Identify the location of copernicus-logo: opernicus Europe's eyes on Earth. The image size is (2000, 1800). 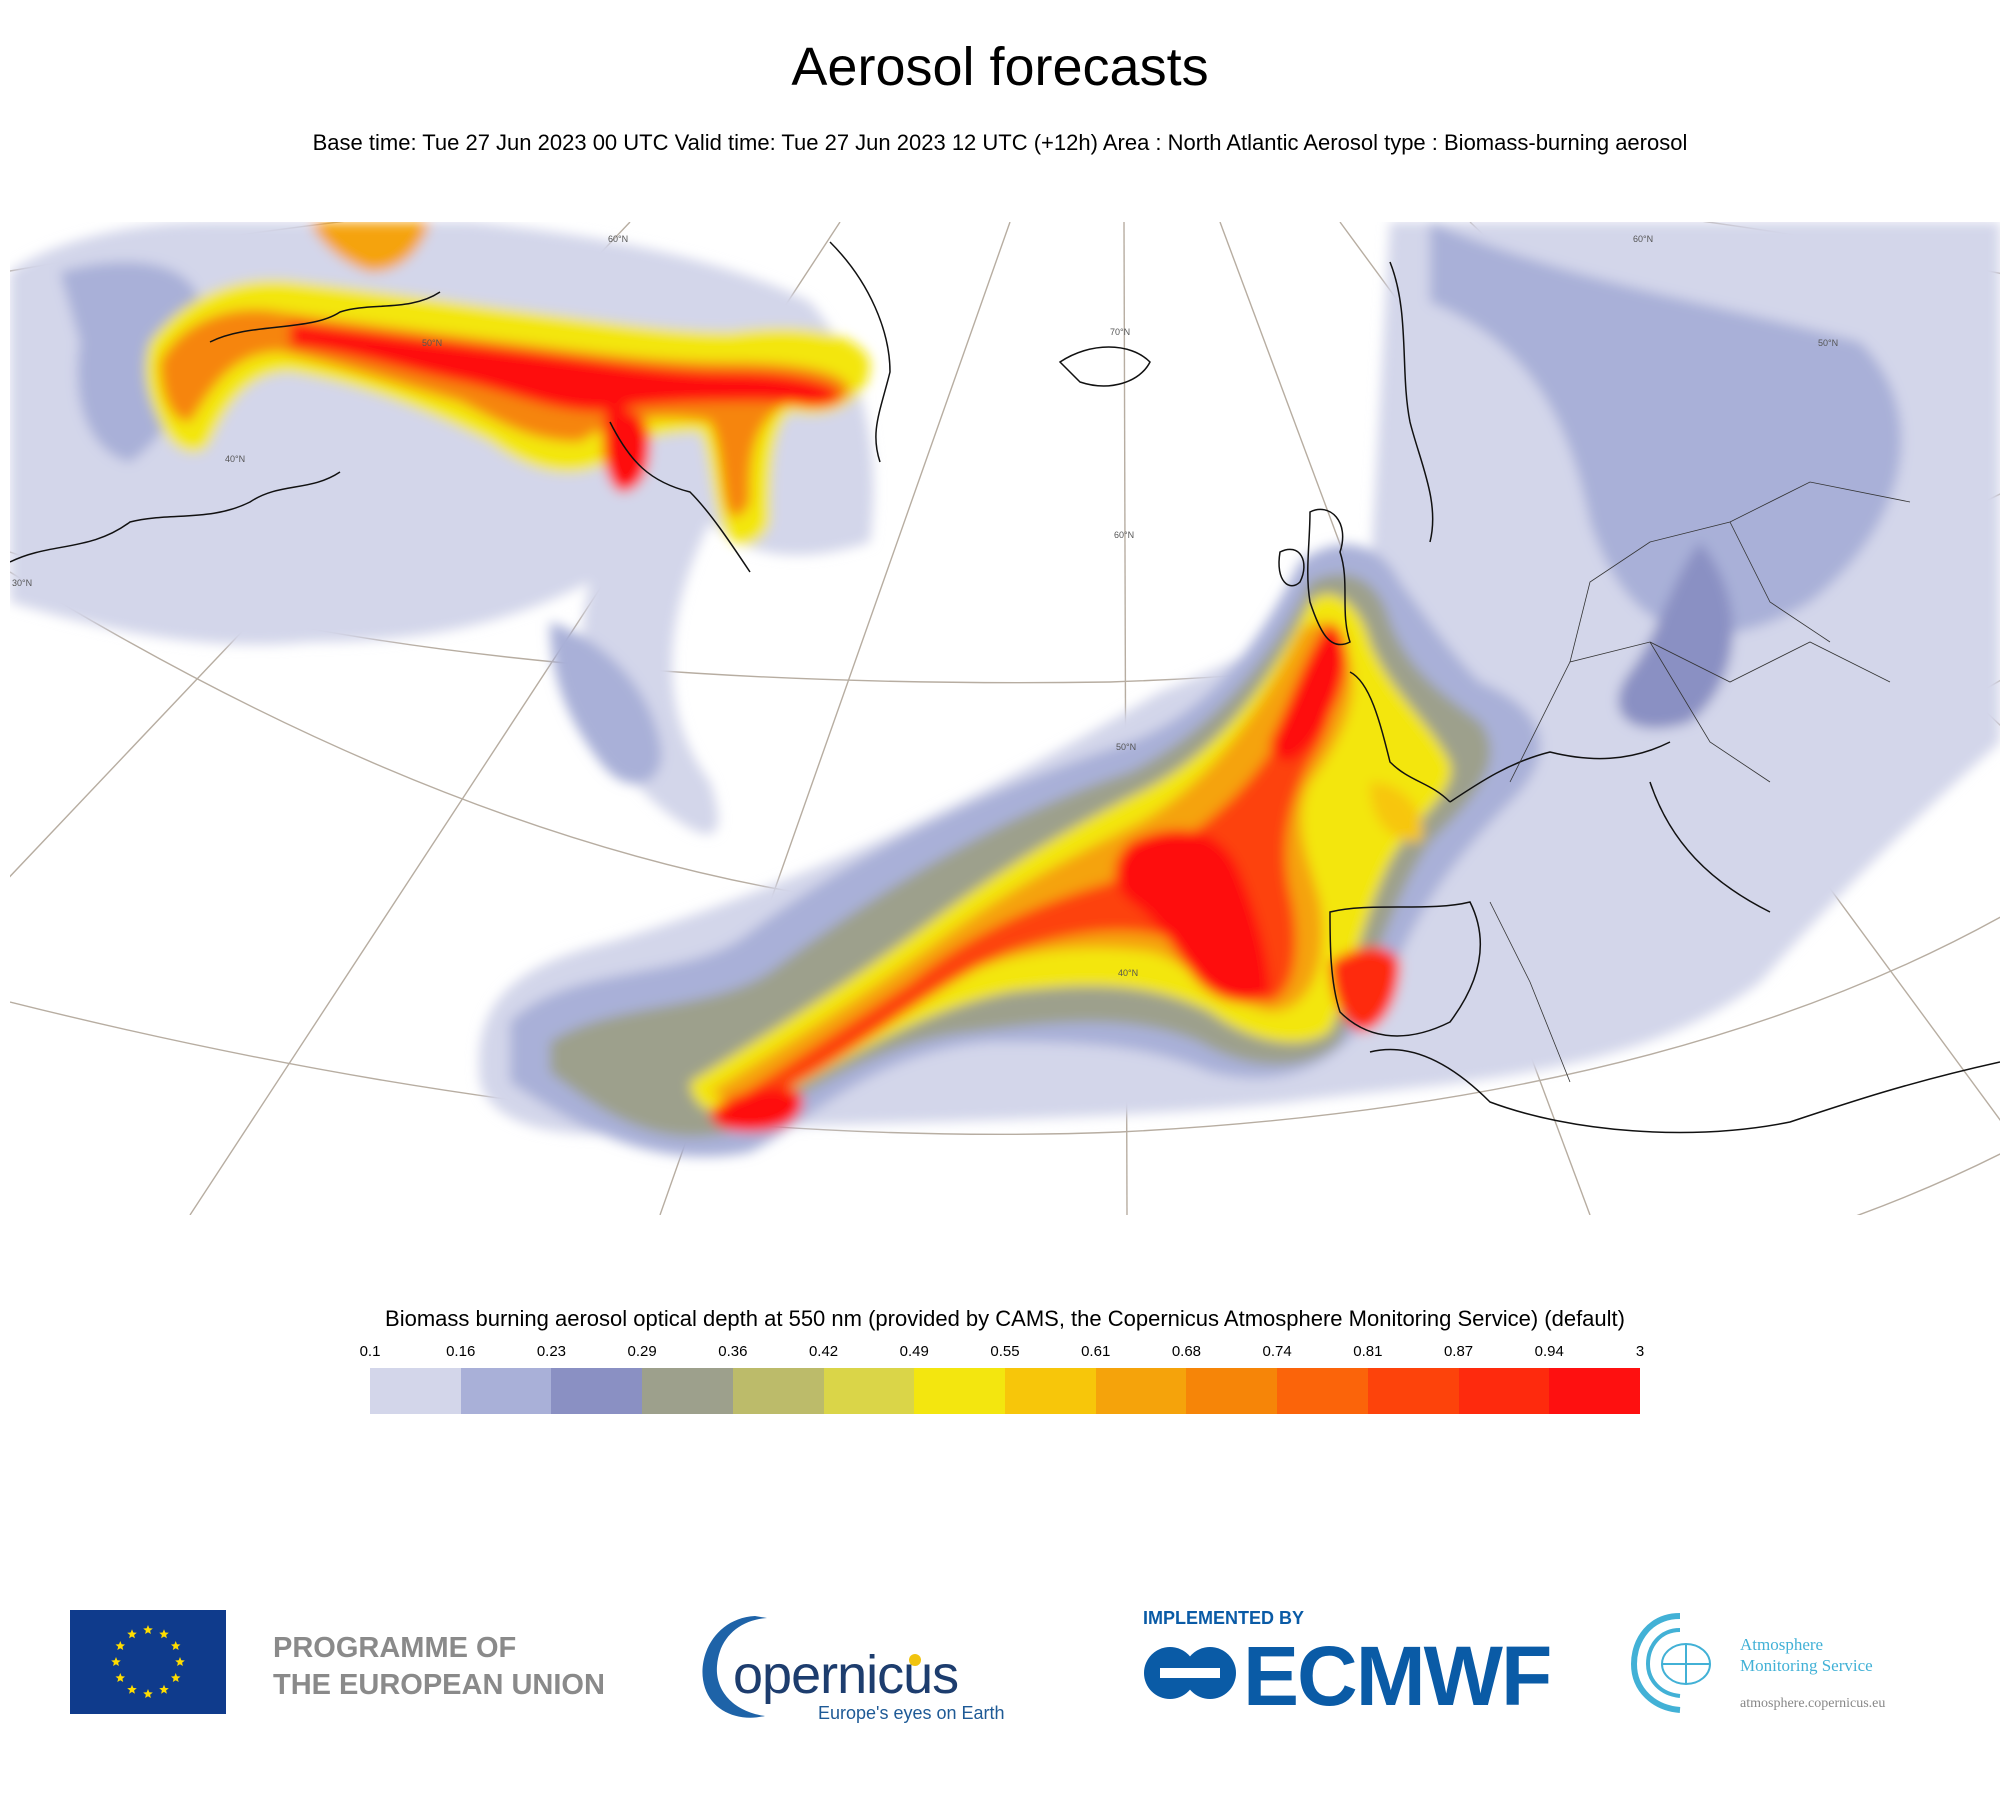
(855, 1668).